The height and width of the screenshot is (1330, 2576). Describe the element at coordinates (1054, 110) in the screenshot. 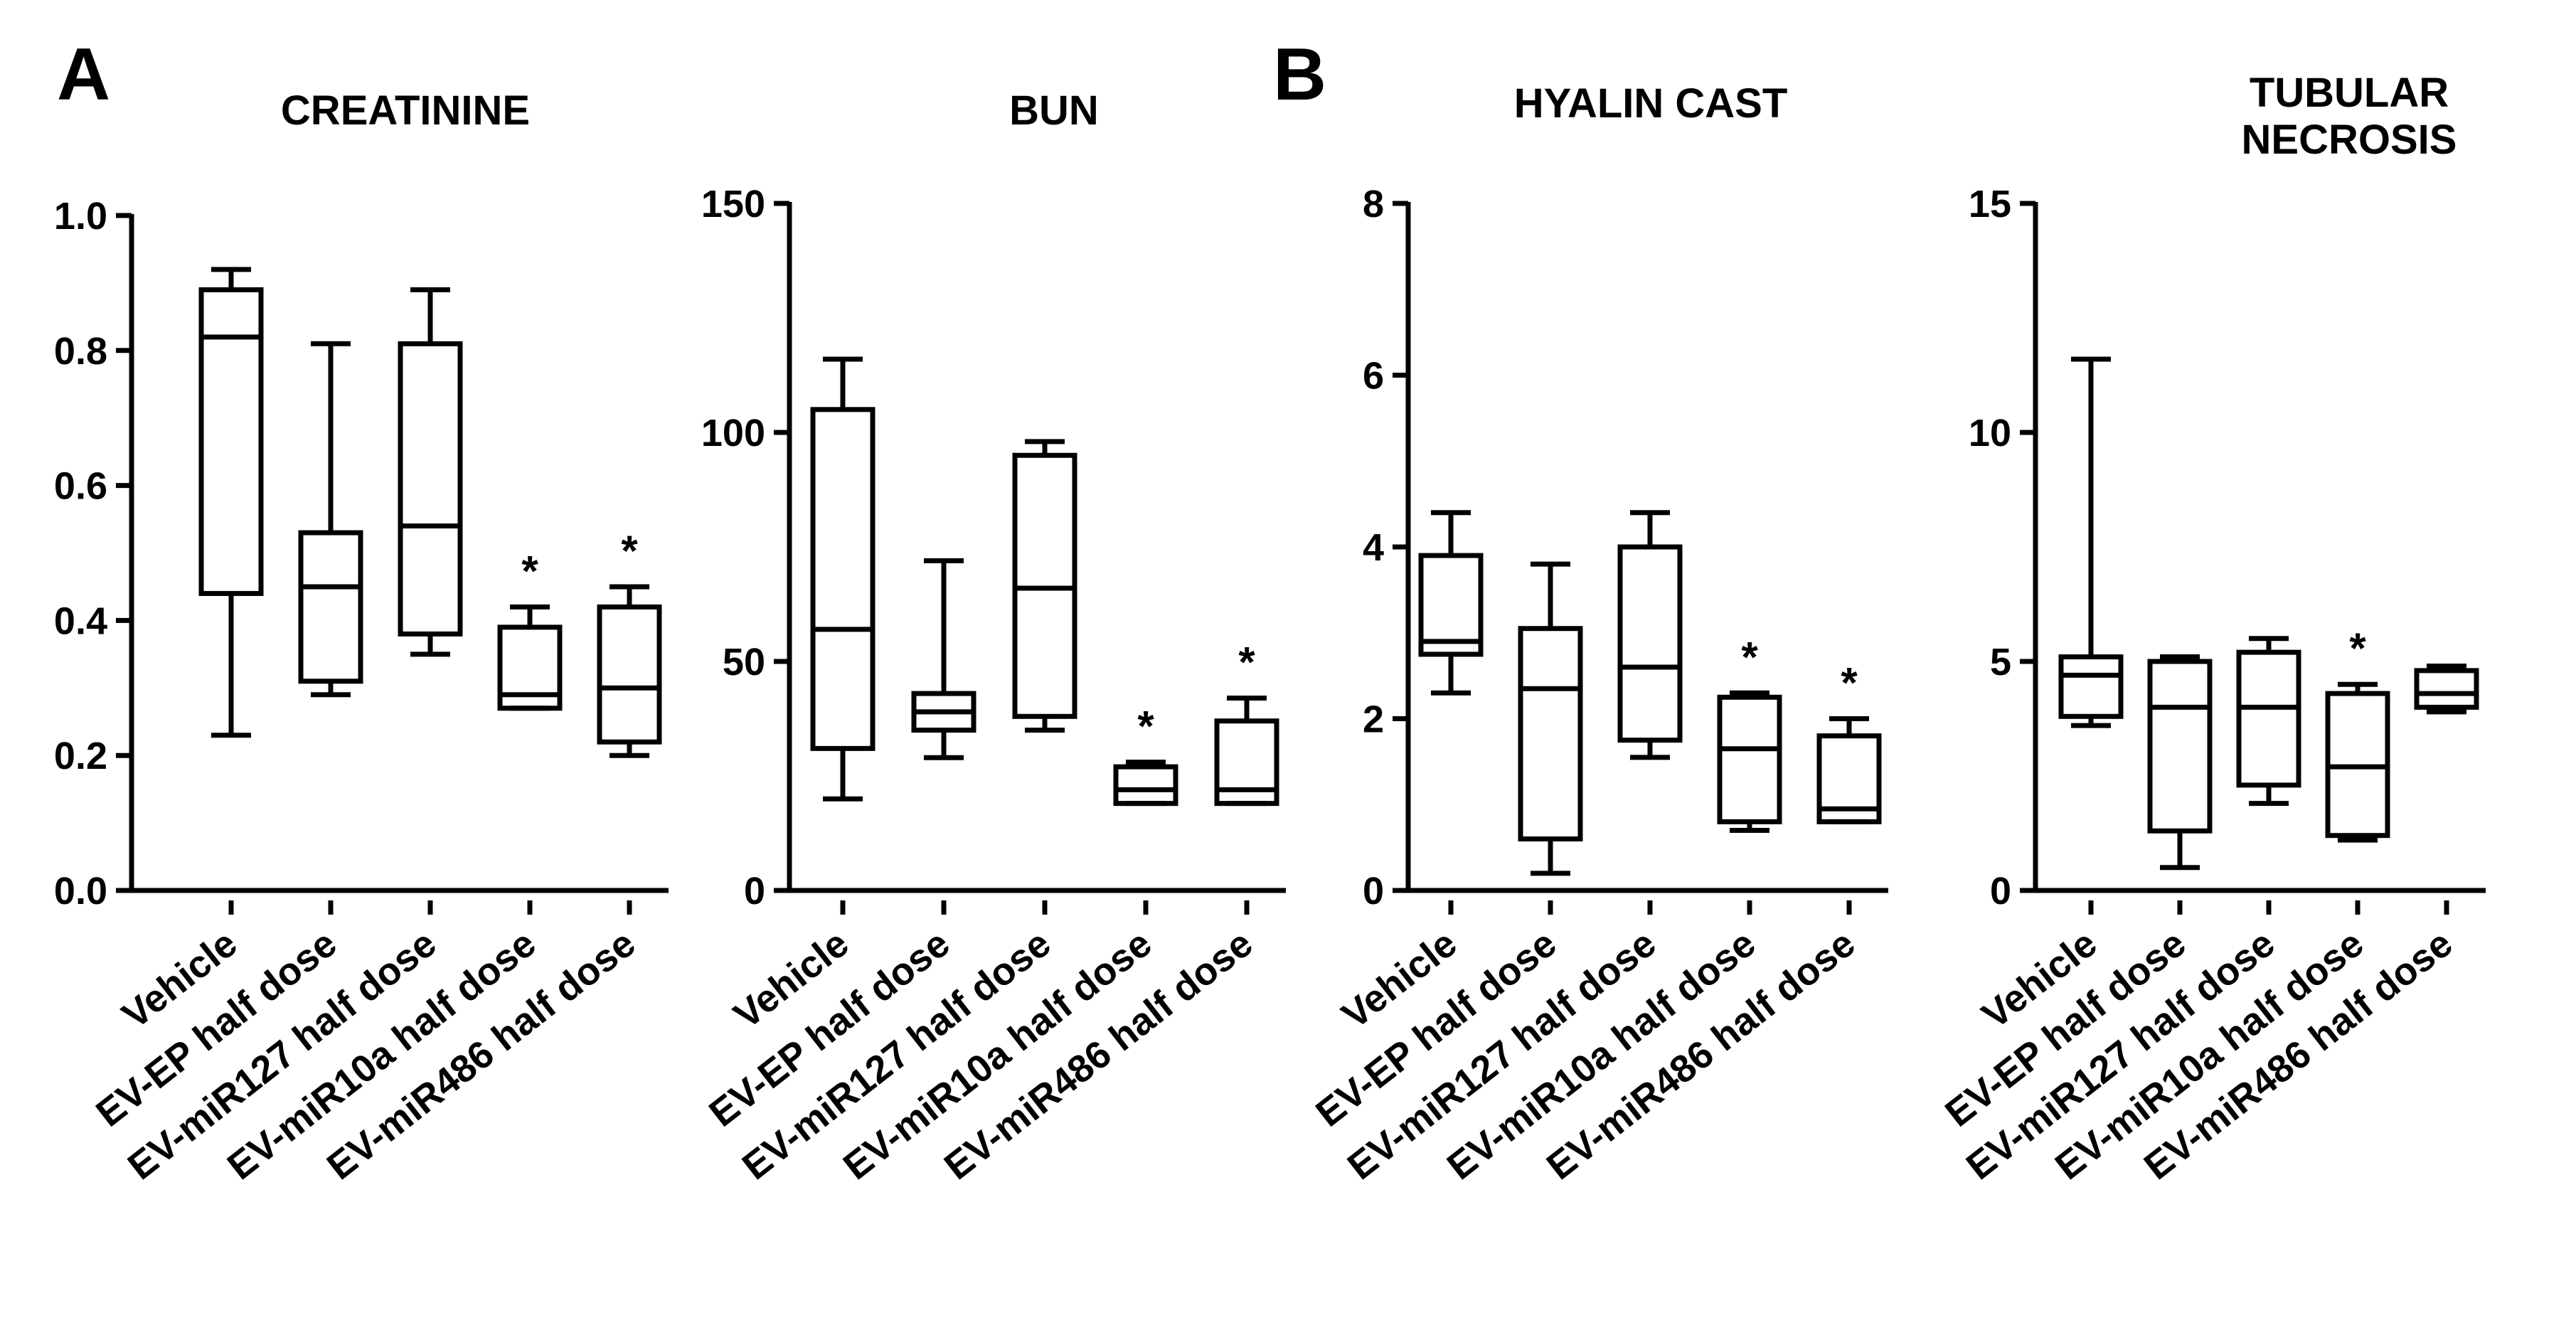

I see `chart-title-line: BUN` at that location.